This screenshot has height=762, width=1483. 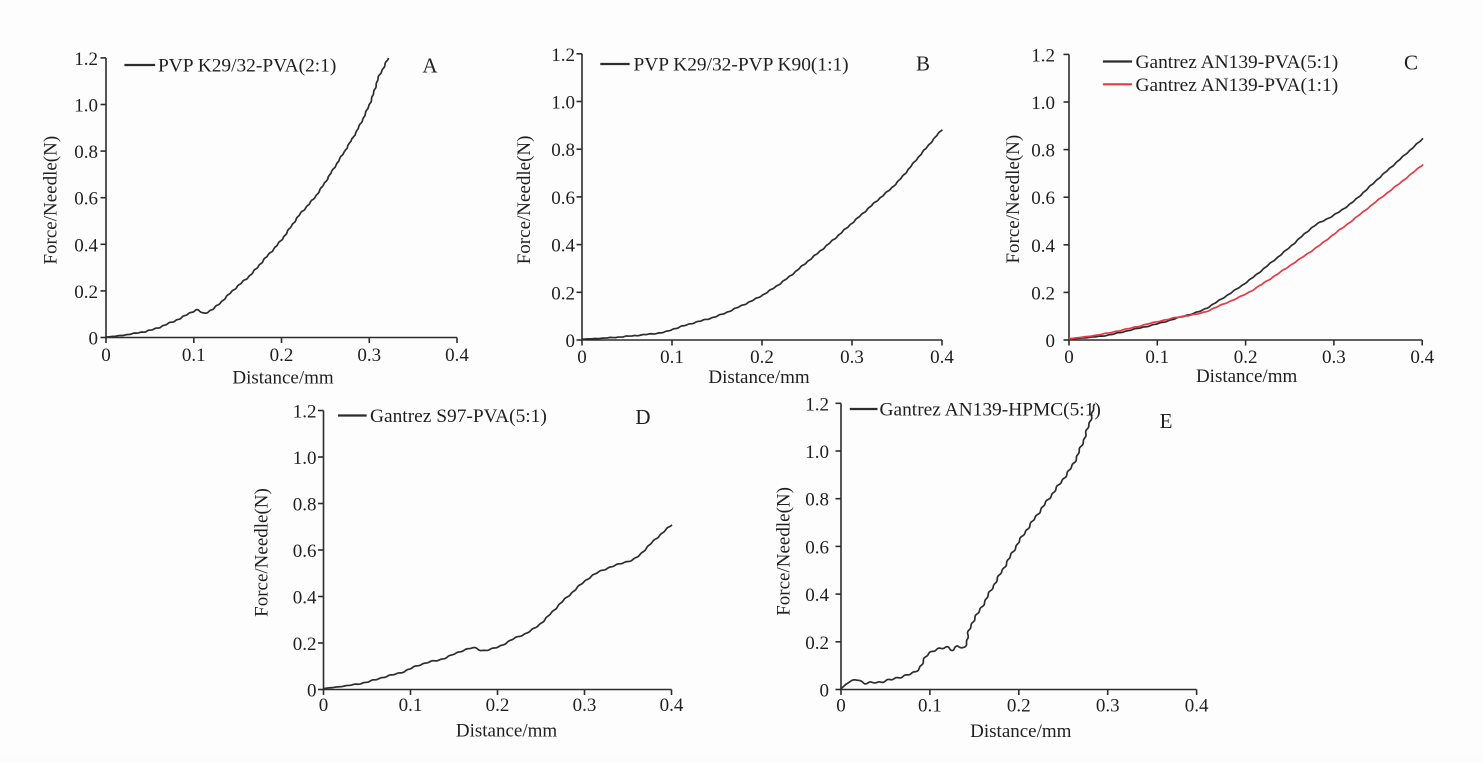 I want to click on svg-text: D, so click(x=642, y=417).